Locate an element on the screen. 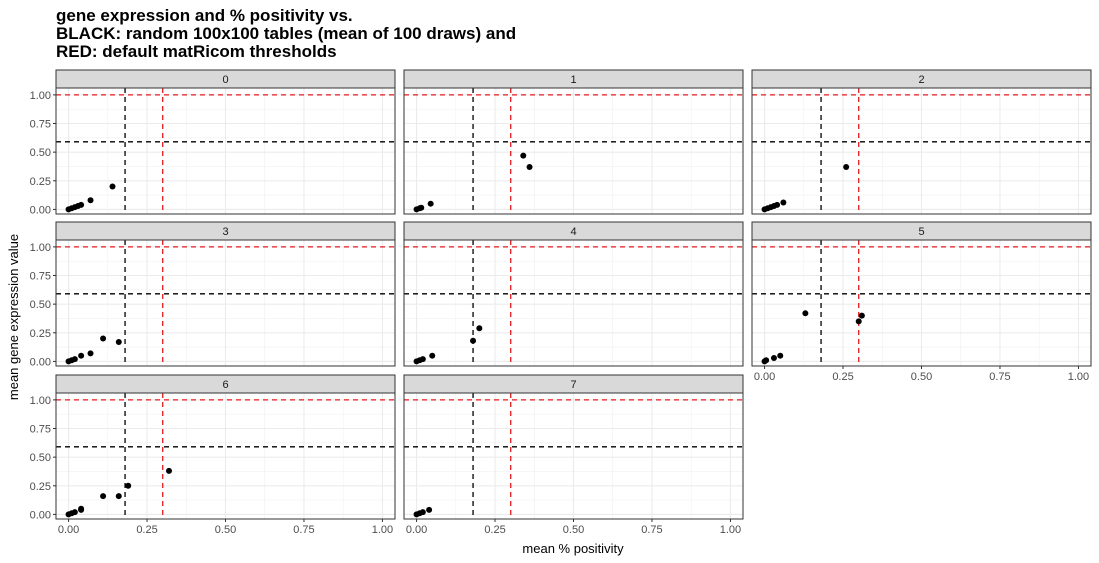  facet-panel-5: 5 0.00 0.25 0.50 0.75 1.00 is located at coordinates (921, 302).